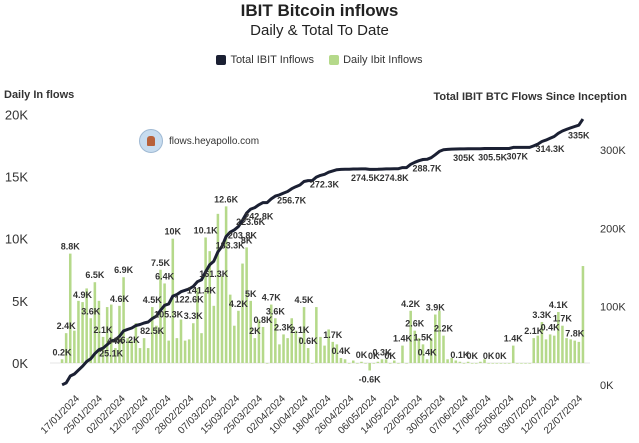 The height and width of the screenshot is (443, 639). What do you see at coordinates (272, 298) in the screenshot?
I see `bar-value-label: 4.7K` at bounding box center [272, 298].